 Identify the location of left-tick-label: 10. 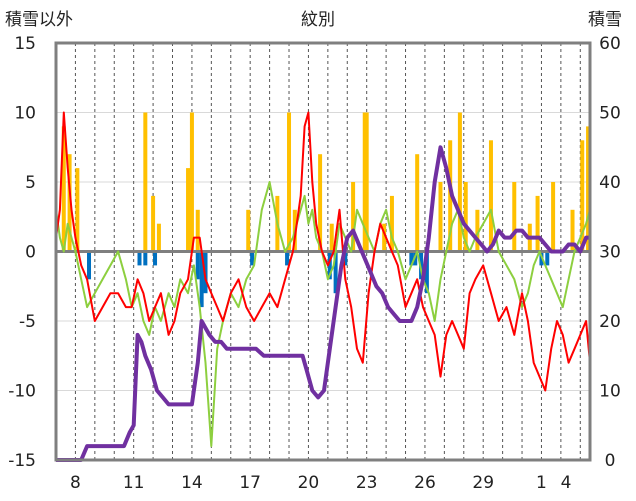
(25, 114).